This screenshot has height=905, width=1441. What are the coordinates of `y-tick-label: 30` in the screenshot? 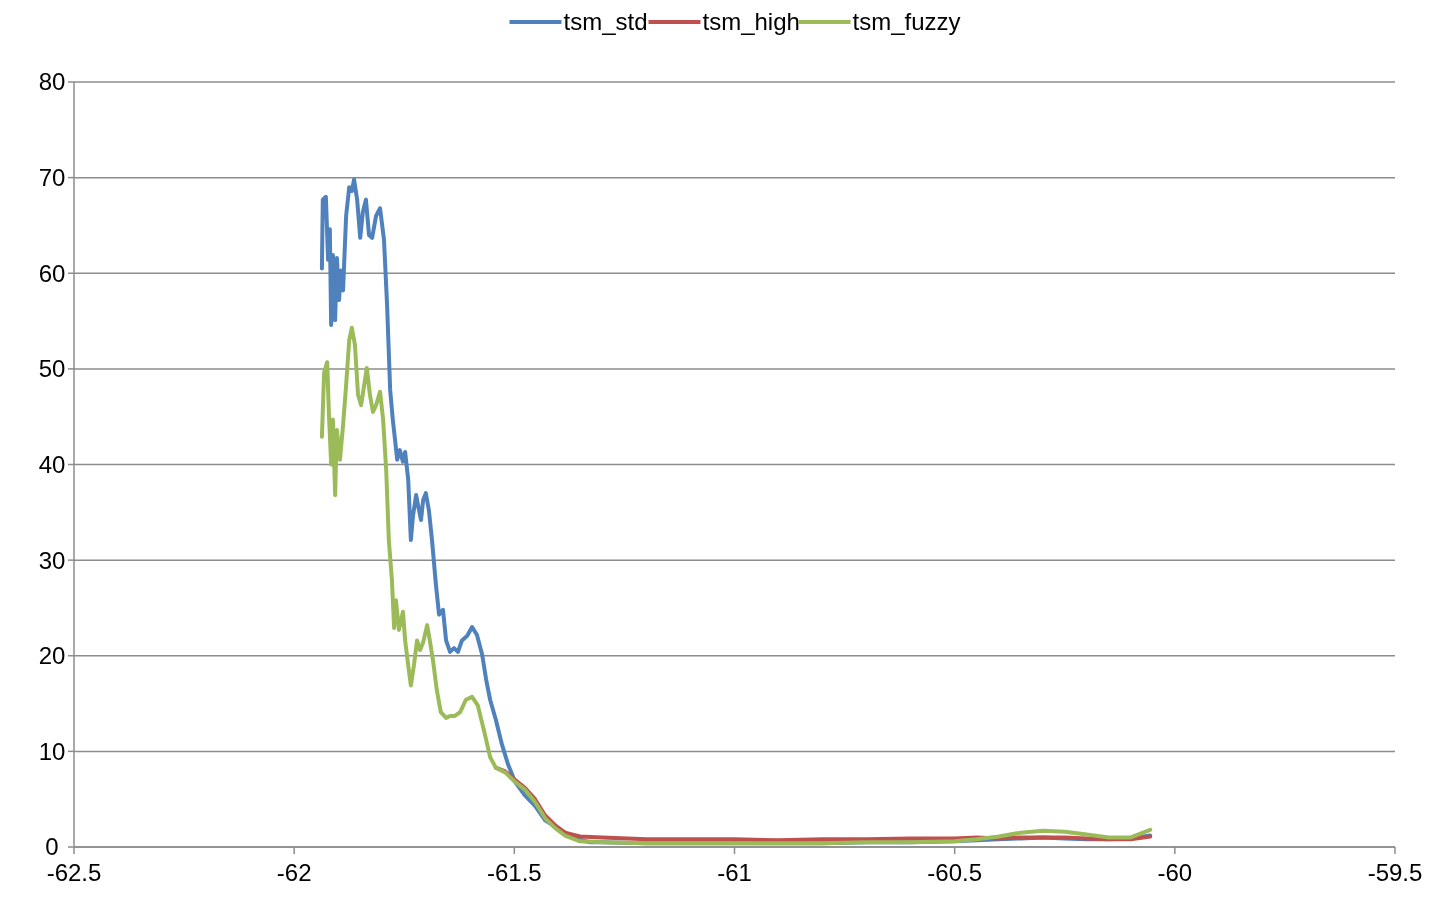 It's located at (52, 560).